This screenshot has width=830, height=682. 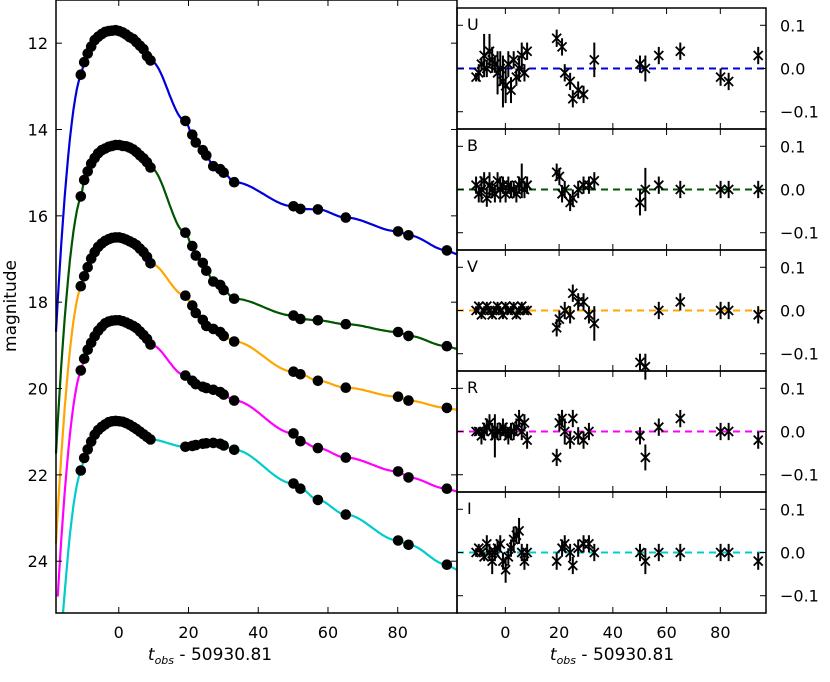 I want to click on y-tick-label: 14, so click(x=38, y=130).